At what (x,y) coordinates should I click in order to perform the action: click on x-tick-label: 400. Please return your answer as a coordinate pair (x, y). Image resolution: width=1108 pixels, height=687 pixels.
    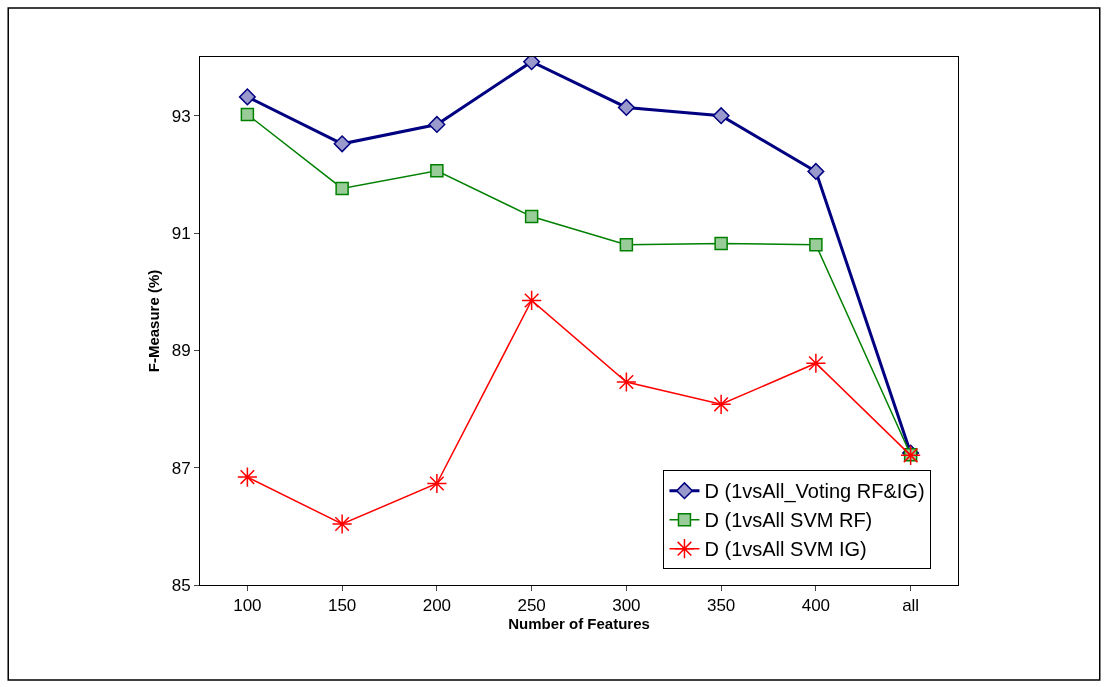
    Looking at the image, I should click on (816, 606).